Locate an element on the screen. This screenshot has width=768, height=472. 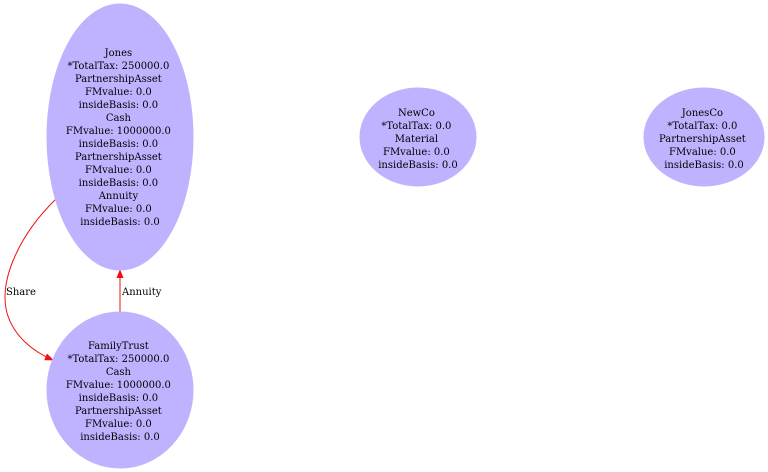
node-jonesco-line: JonesCo is located at coordinates (702, 113).